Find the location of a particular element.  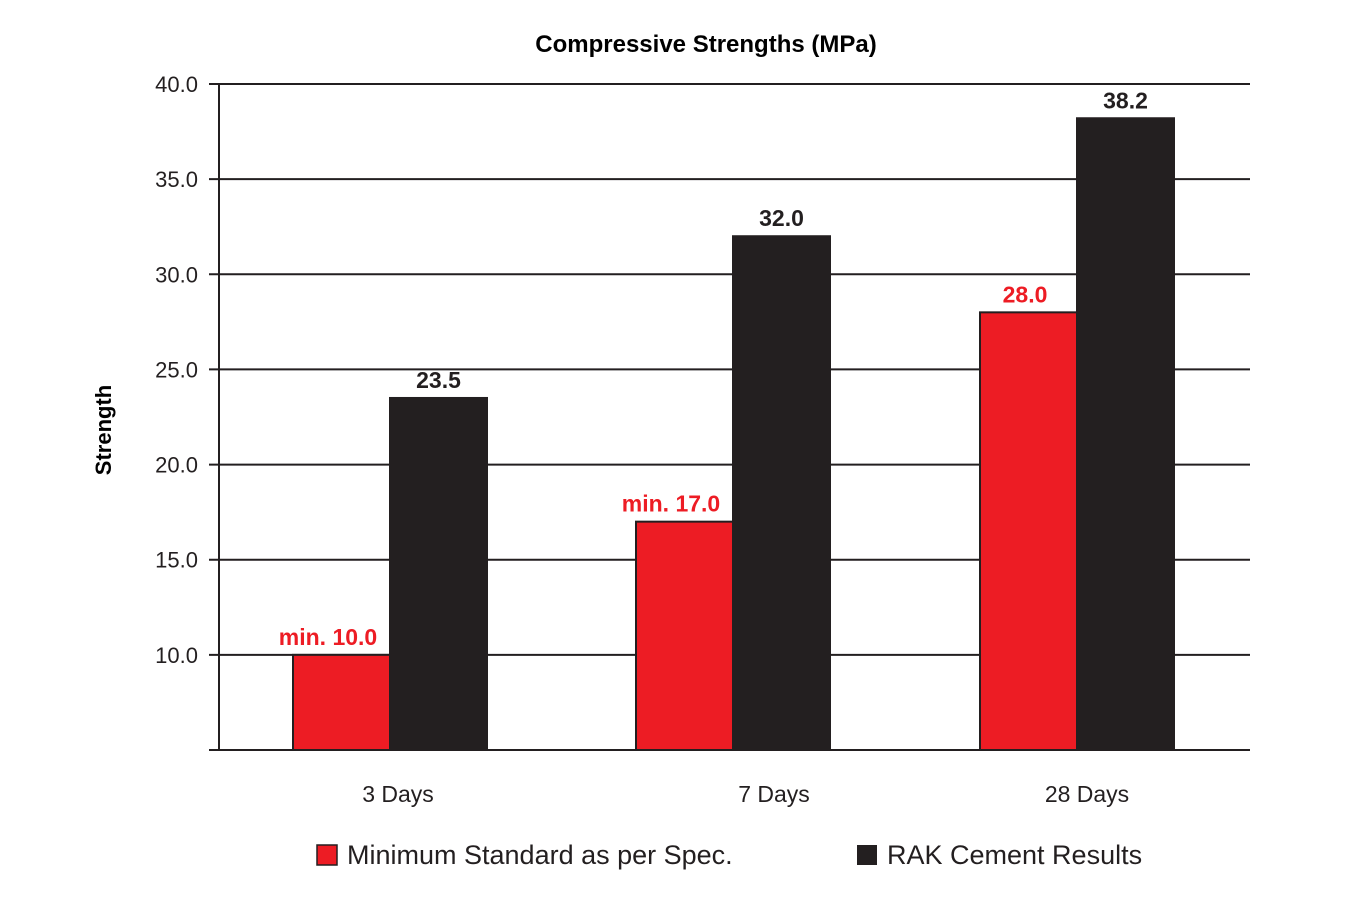

x-tick-label: 28 Days is located at coordinates (1087, 794).